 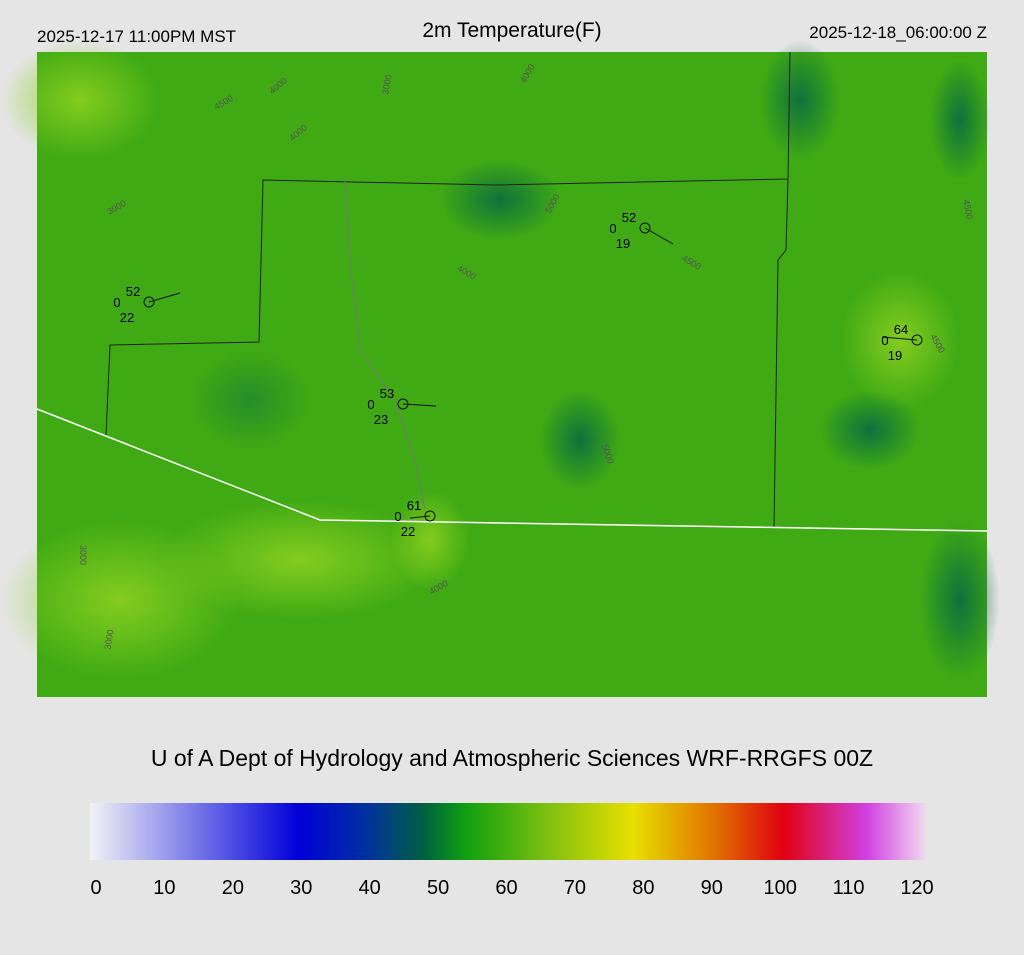 What do you see at coordinates (916, 888) in the screenshot?
I see `colorbar-tick-label: 120` at bounding box center [916, 888].